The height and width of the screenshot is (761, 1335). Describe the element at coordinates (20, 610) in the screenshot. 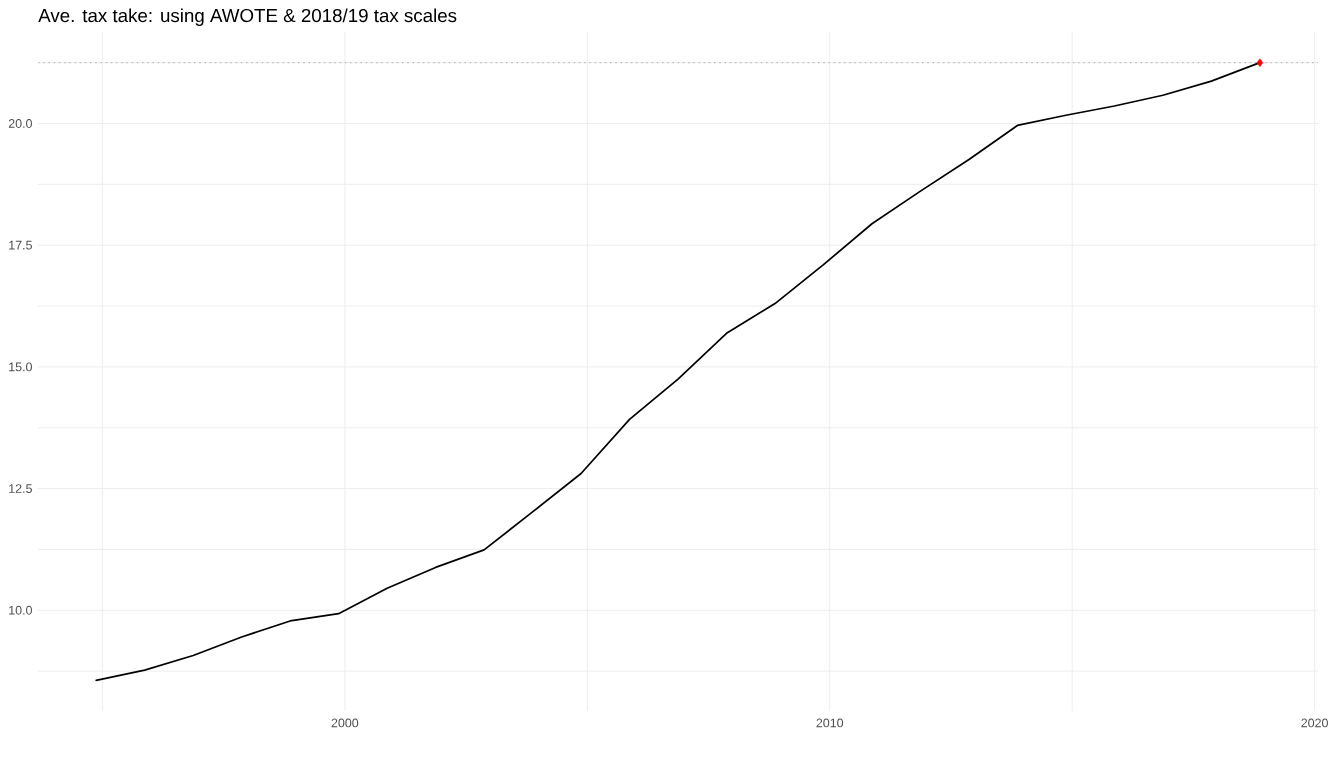

I see `y-tick-label: 10.0` at that location.